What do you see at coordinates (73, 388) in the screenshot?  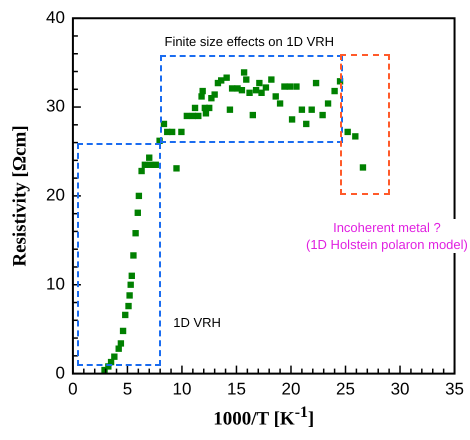 I see `x-tick-label: 0` at bounding box center [73, 388].